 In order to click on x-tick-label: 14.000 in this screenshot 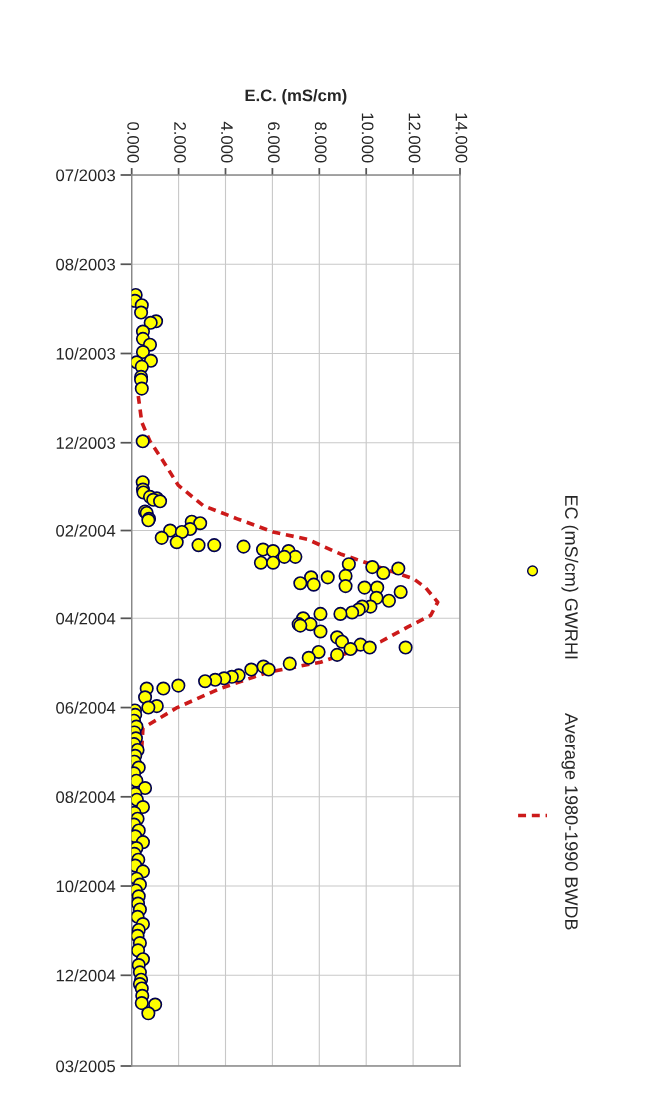, I will do `click(461, 138)`.